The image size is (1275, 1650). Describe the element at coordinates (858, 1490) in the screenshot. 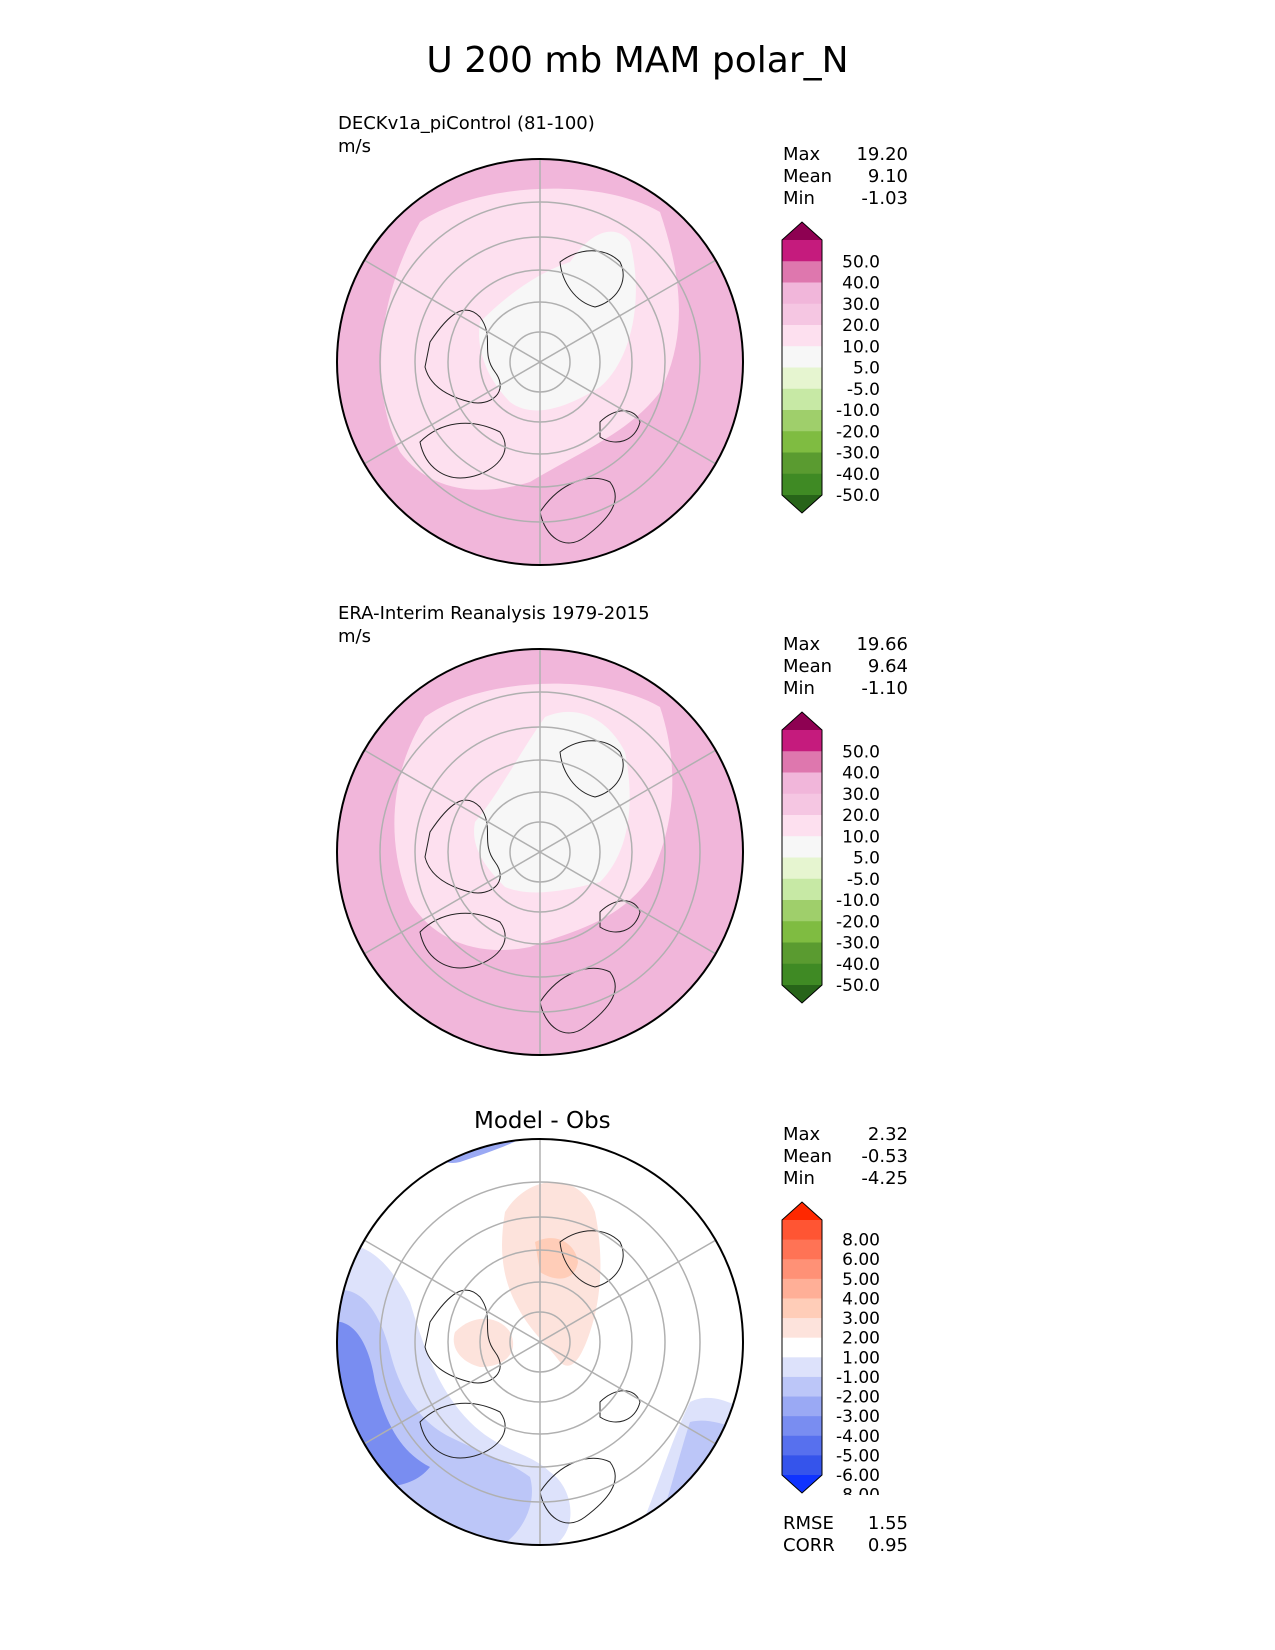

I see `colorbar-tick-label: -8.00` at that location.